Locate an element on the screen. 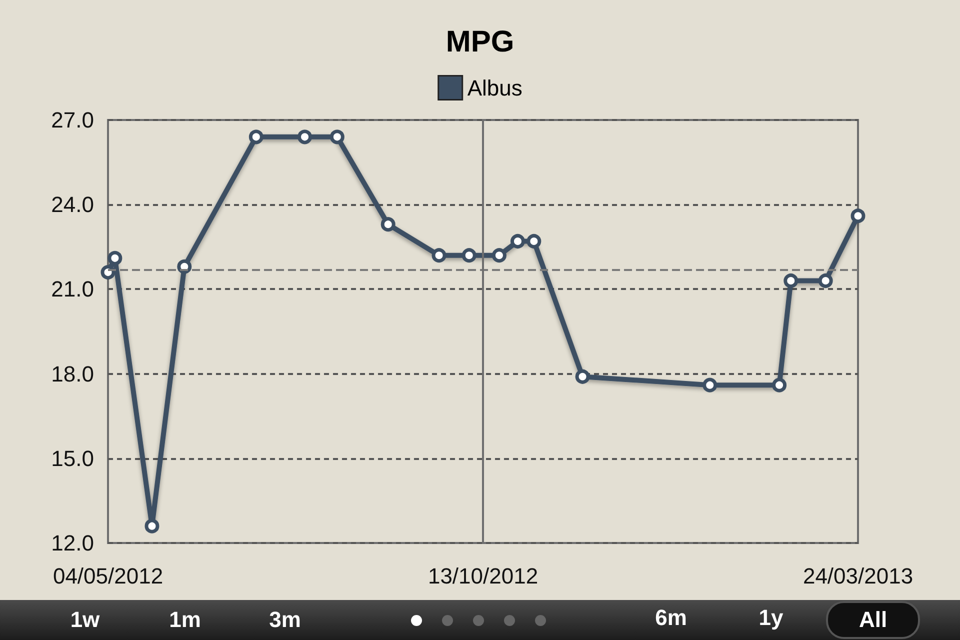  y-tick-label: 24.0 is located at coordinates (72, 205).